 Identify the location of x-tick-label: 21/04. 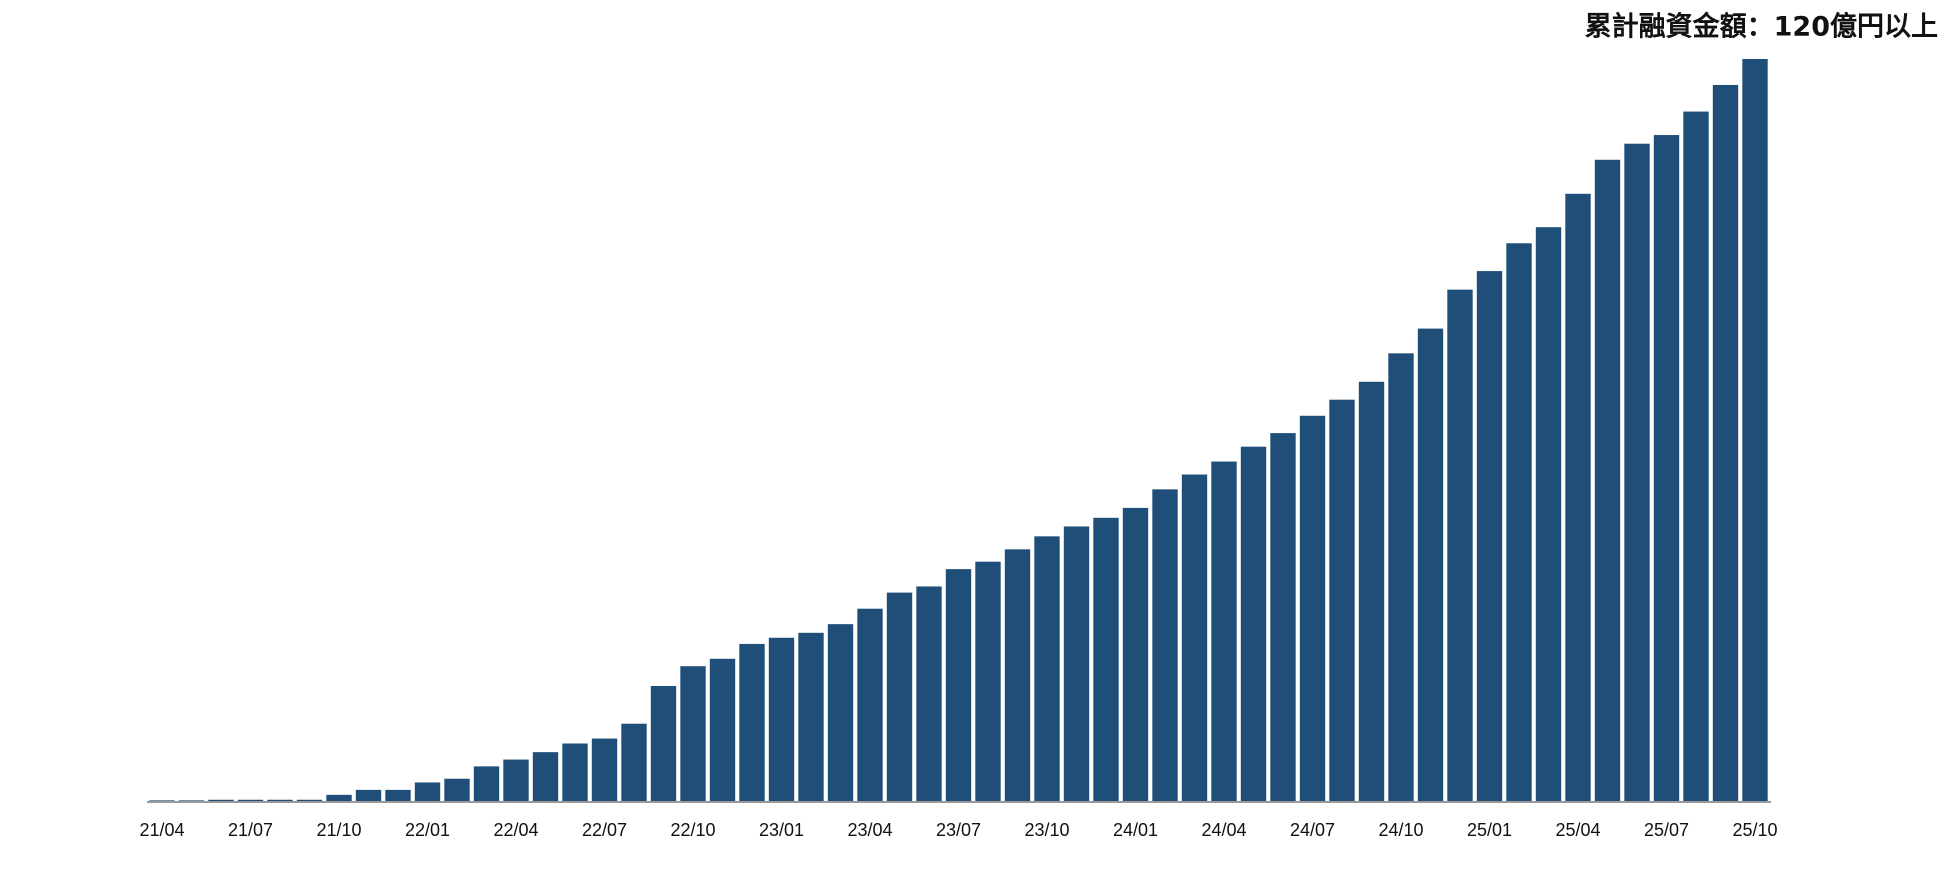
(161, 830).